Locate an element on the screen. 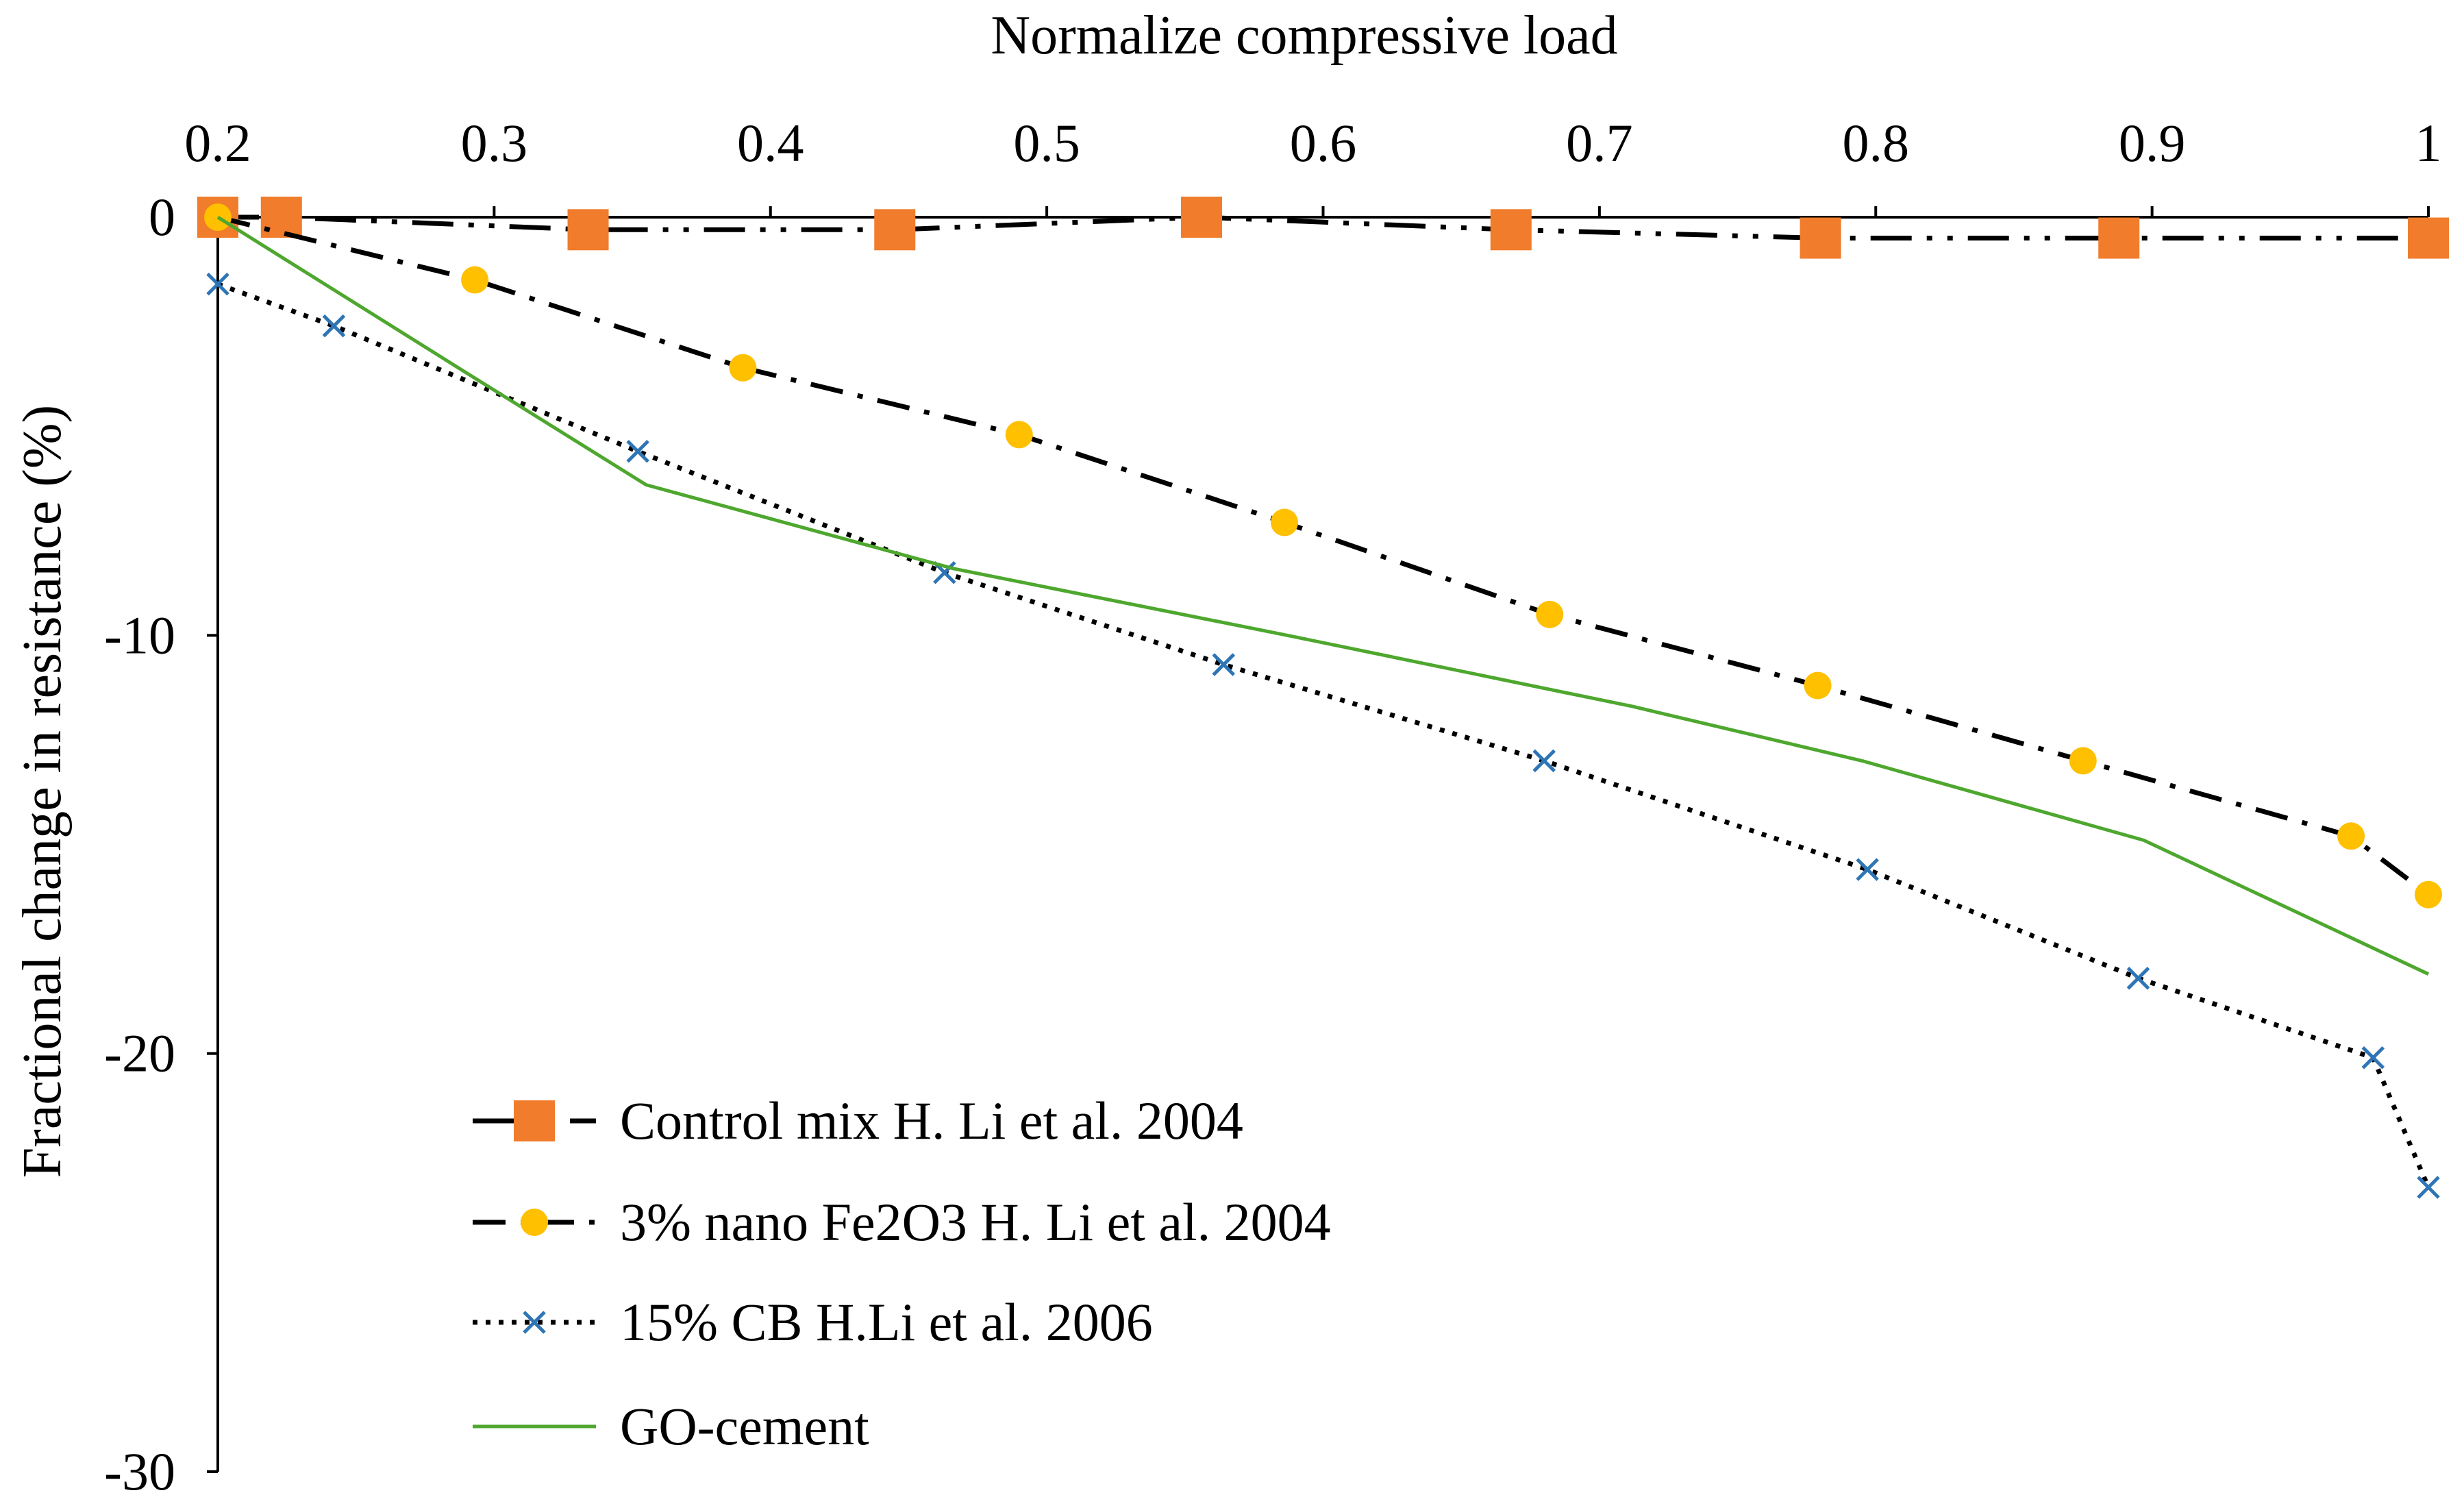 The width and height of the screenshot is (2464, 1508). x-axis-title: Normalize compressive load is located at coordinates (1304, 35).